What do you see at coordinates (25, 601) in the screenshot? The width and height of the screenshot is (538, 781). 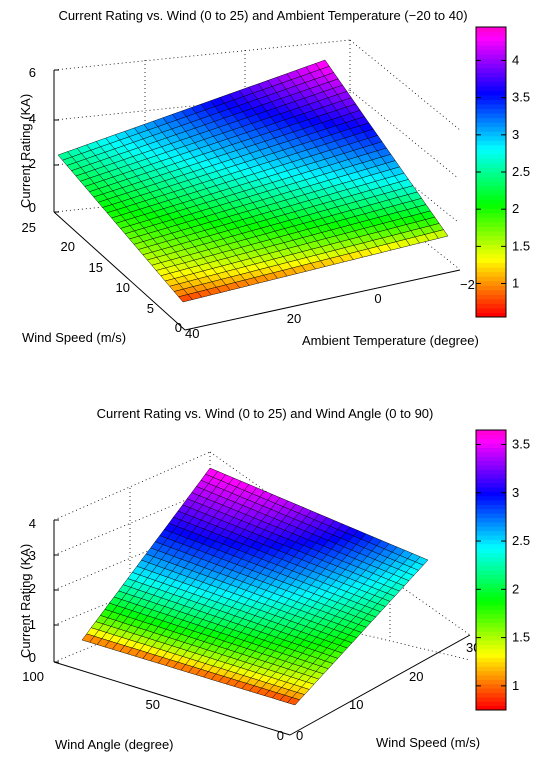 I see `z-axis-label: Current Rating (KA)` at bounding box center [25, 601].